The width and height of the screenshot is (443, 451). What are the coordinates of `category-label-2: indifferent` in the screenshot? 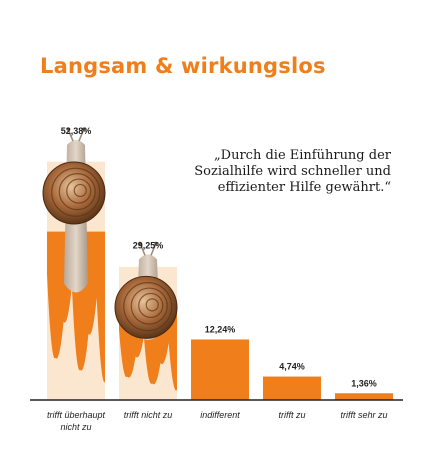 It's located at (220, 415).